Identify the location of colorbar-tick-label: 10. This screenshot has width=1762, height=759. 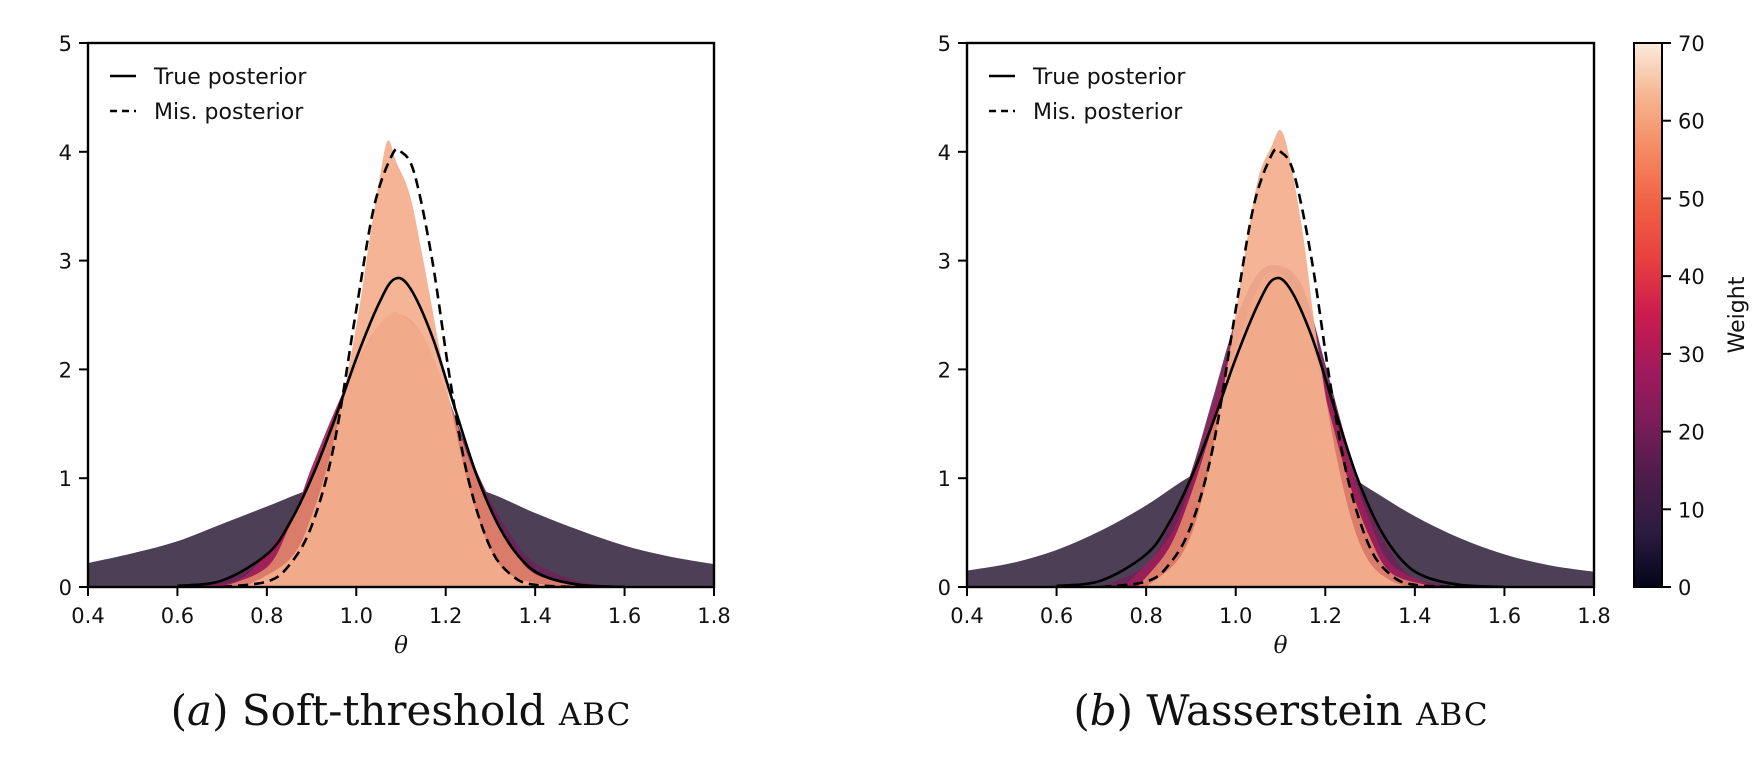
(1691, 510).